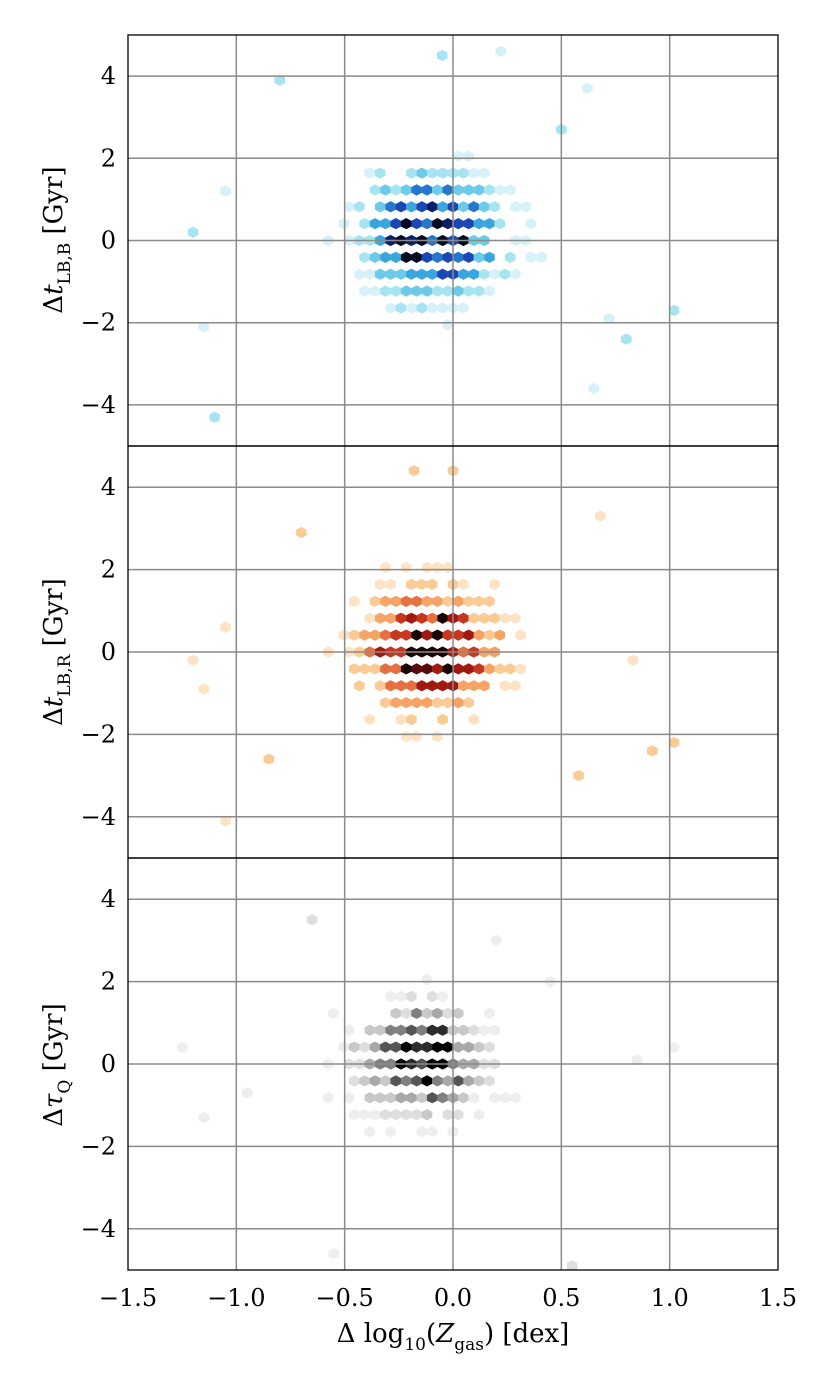 Image resolution: width=831 pixels, height=1385 pixels. I want to click on x-tick-label: −0.5, so click(345, 1298).